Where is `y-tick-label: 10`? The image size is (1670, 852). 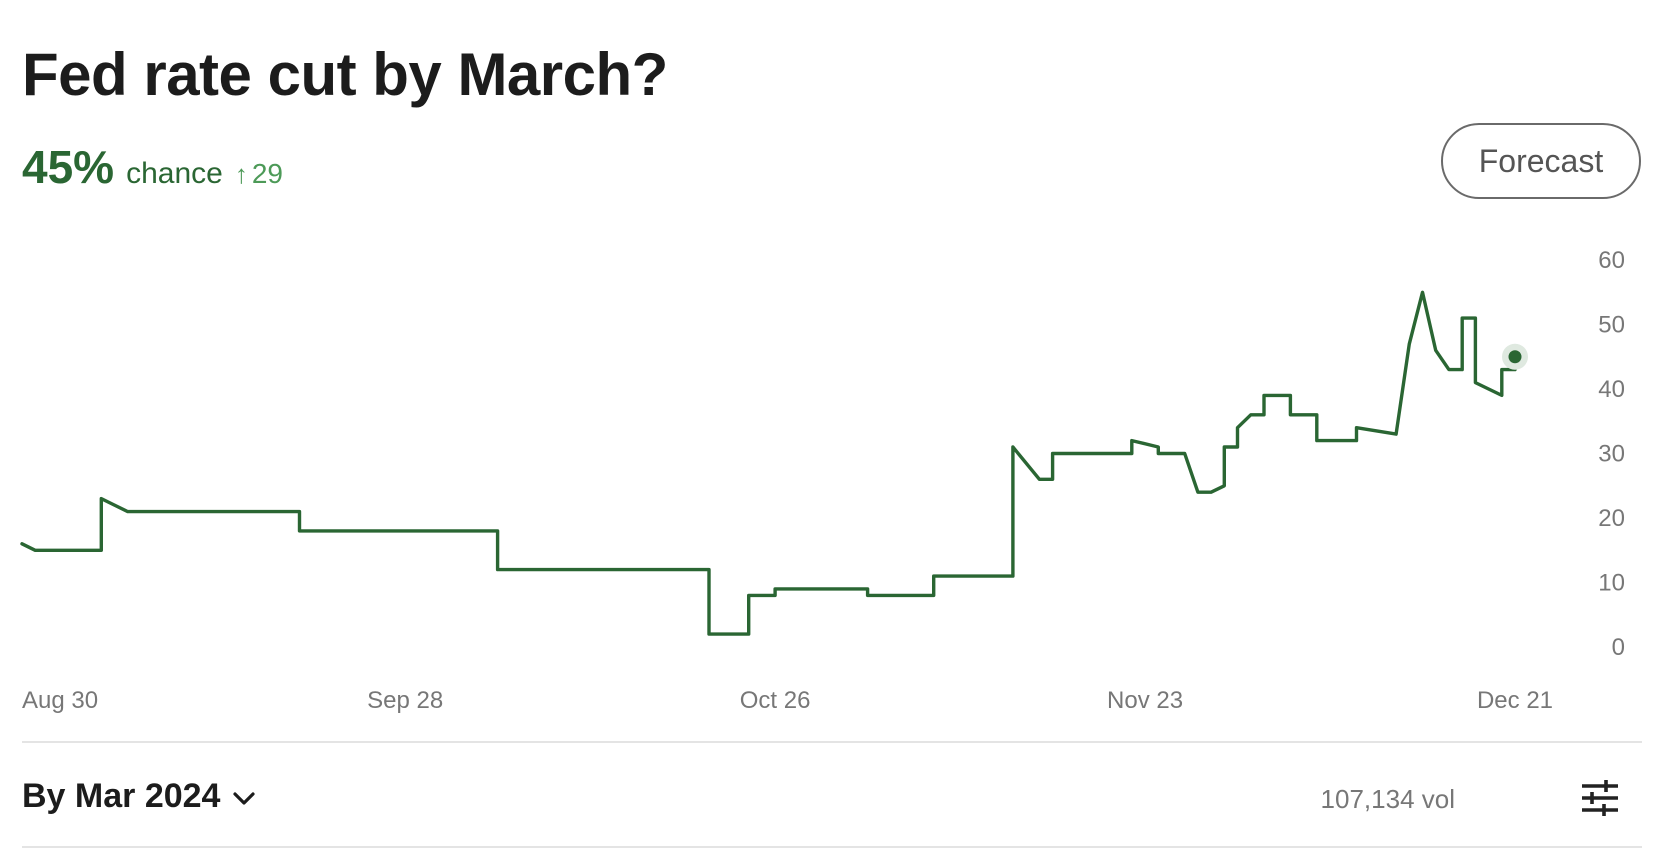
y-tick-label: 10 is located at coordinates (1611, 583).